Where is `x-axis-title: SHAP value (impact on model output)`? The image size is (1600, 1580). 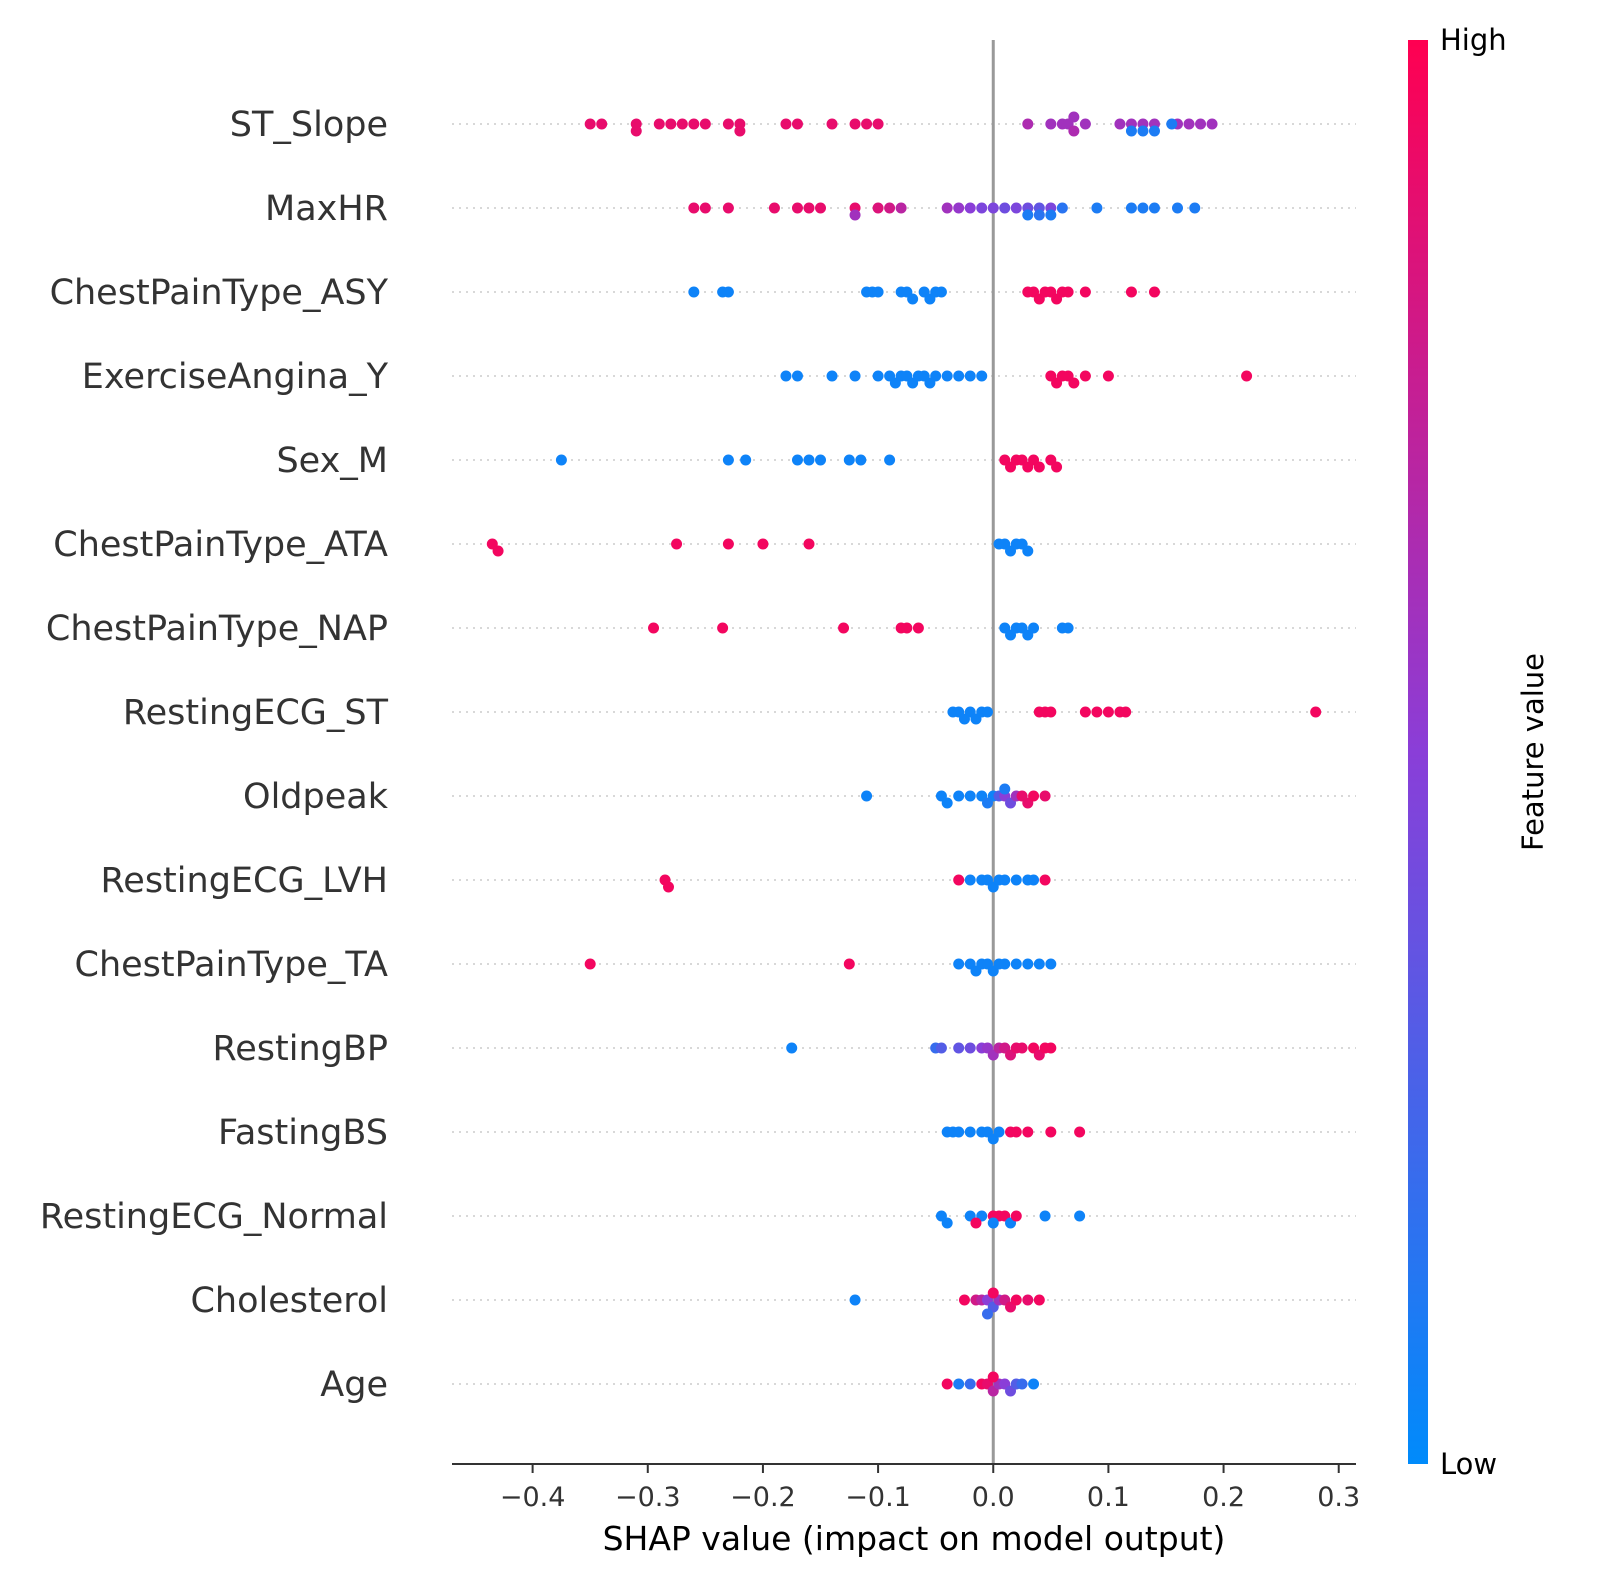 x-axis-title: SHAP value (impact on model output) is located at coordinates (914, 1538).